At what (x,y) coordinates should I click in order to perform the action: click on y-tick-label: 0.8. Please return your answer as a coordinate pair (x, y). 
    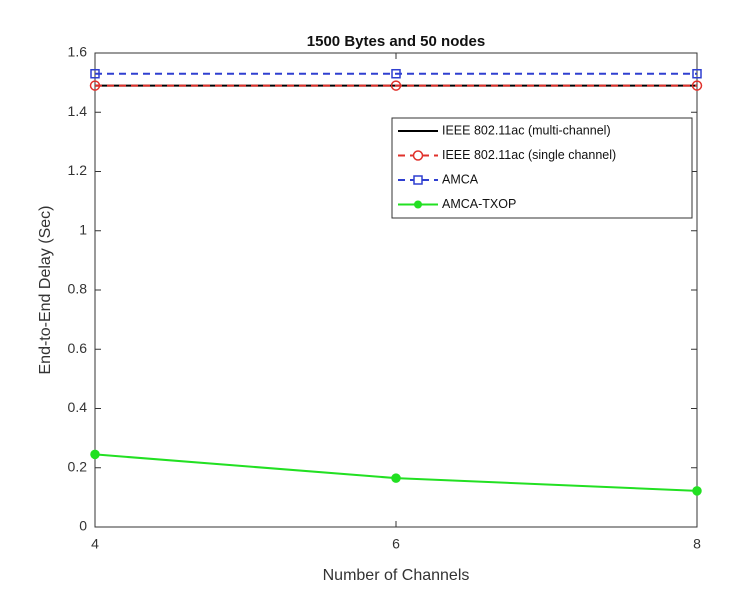
    Looking at the image, I should click on (78, 289).